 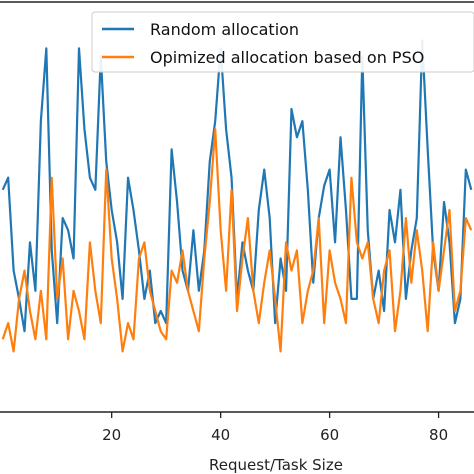 What do you see at coordinates (224, 29) in the screenshot?
I see `legend-label-random-allocation: Random allocation` at bounding box center [224, 29].